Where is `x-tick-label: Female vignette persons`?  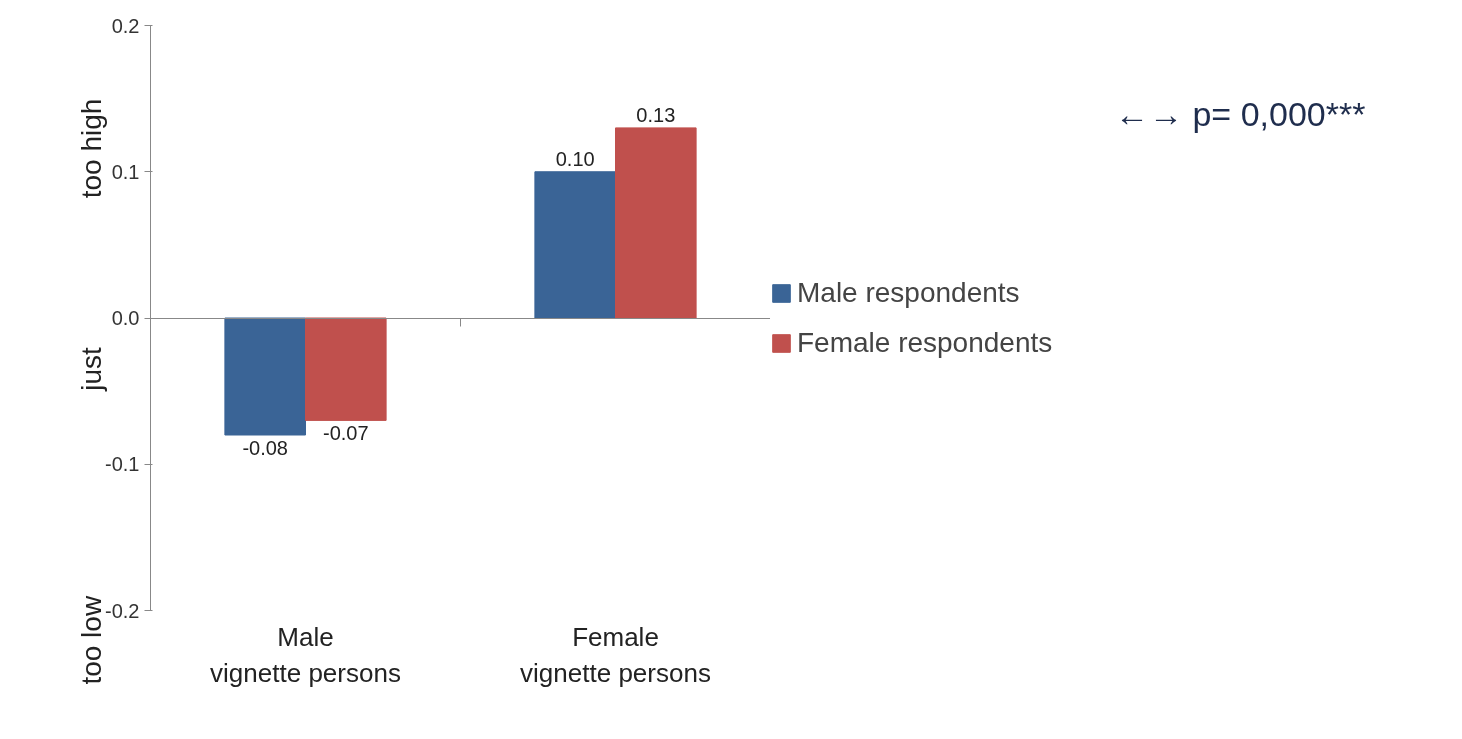
x-tick-label: Female vignette persons is located at coordinates (615, 654).